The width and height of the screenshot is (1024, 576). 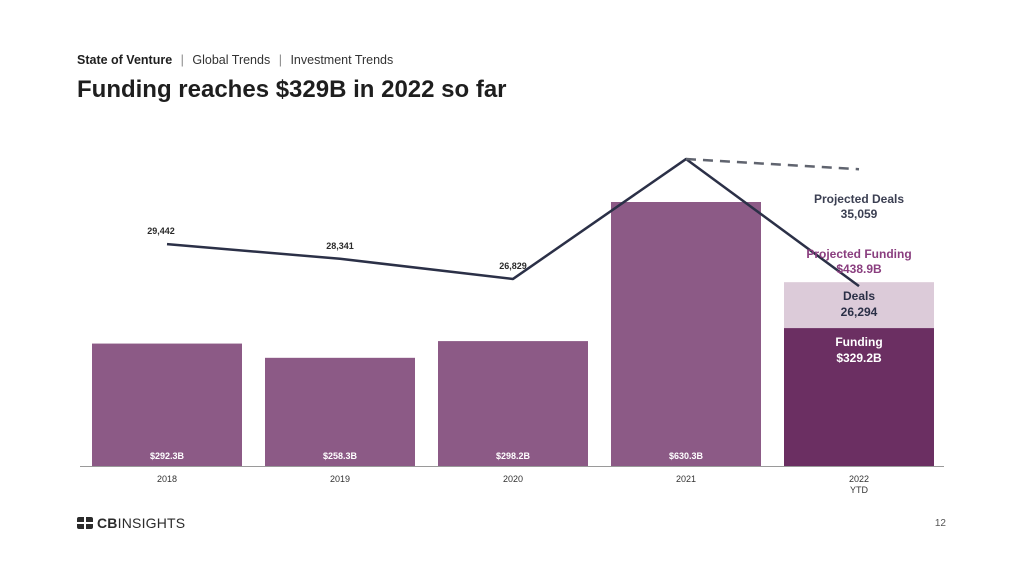 What do you see at coordinates (686, 456) in the screenshot?
I see `funding-bar-label: $630.3B` at bounding box center [686, 456].